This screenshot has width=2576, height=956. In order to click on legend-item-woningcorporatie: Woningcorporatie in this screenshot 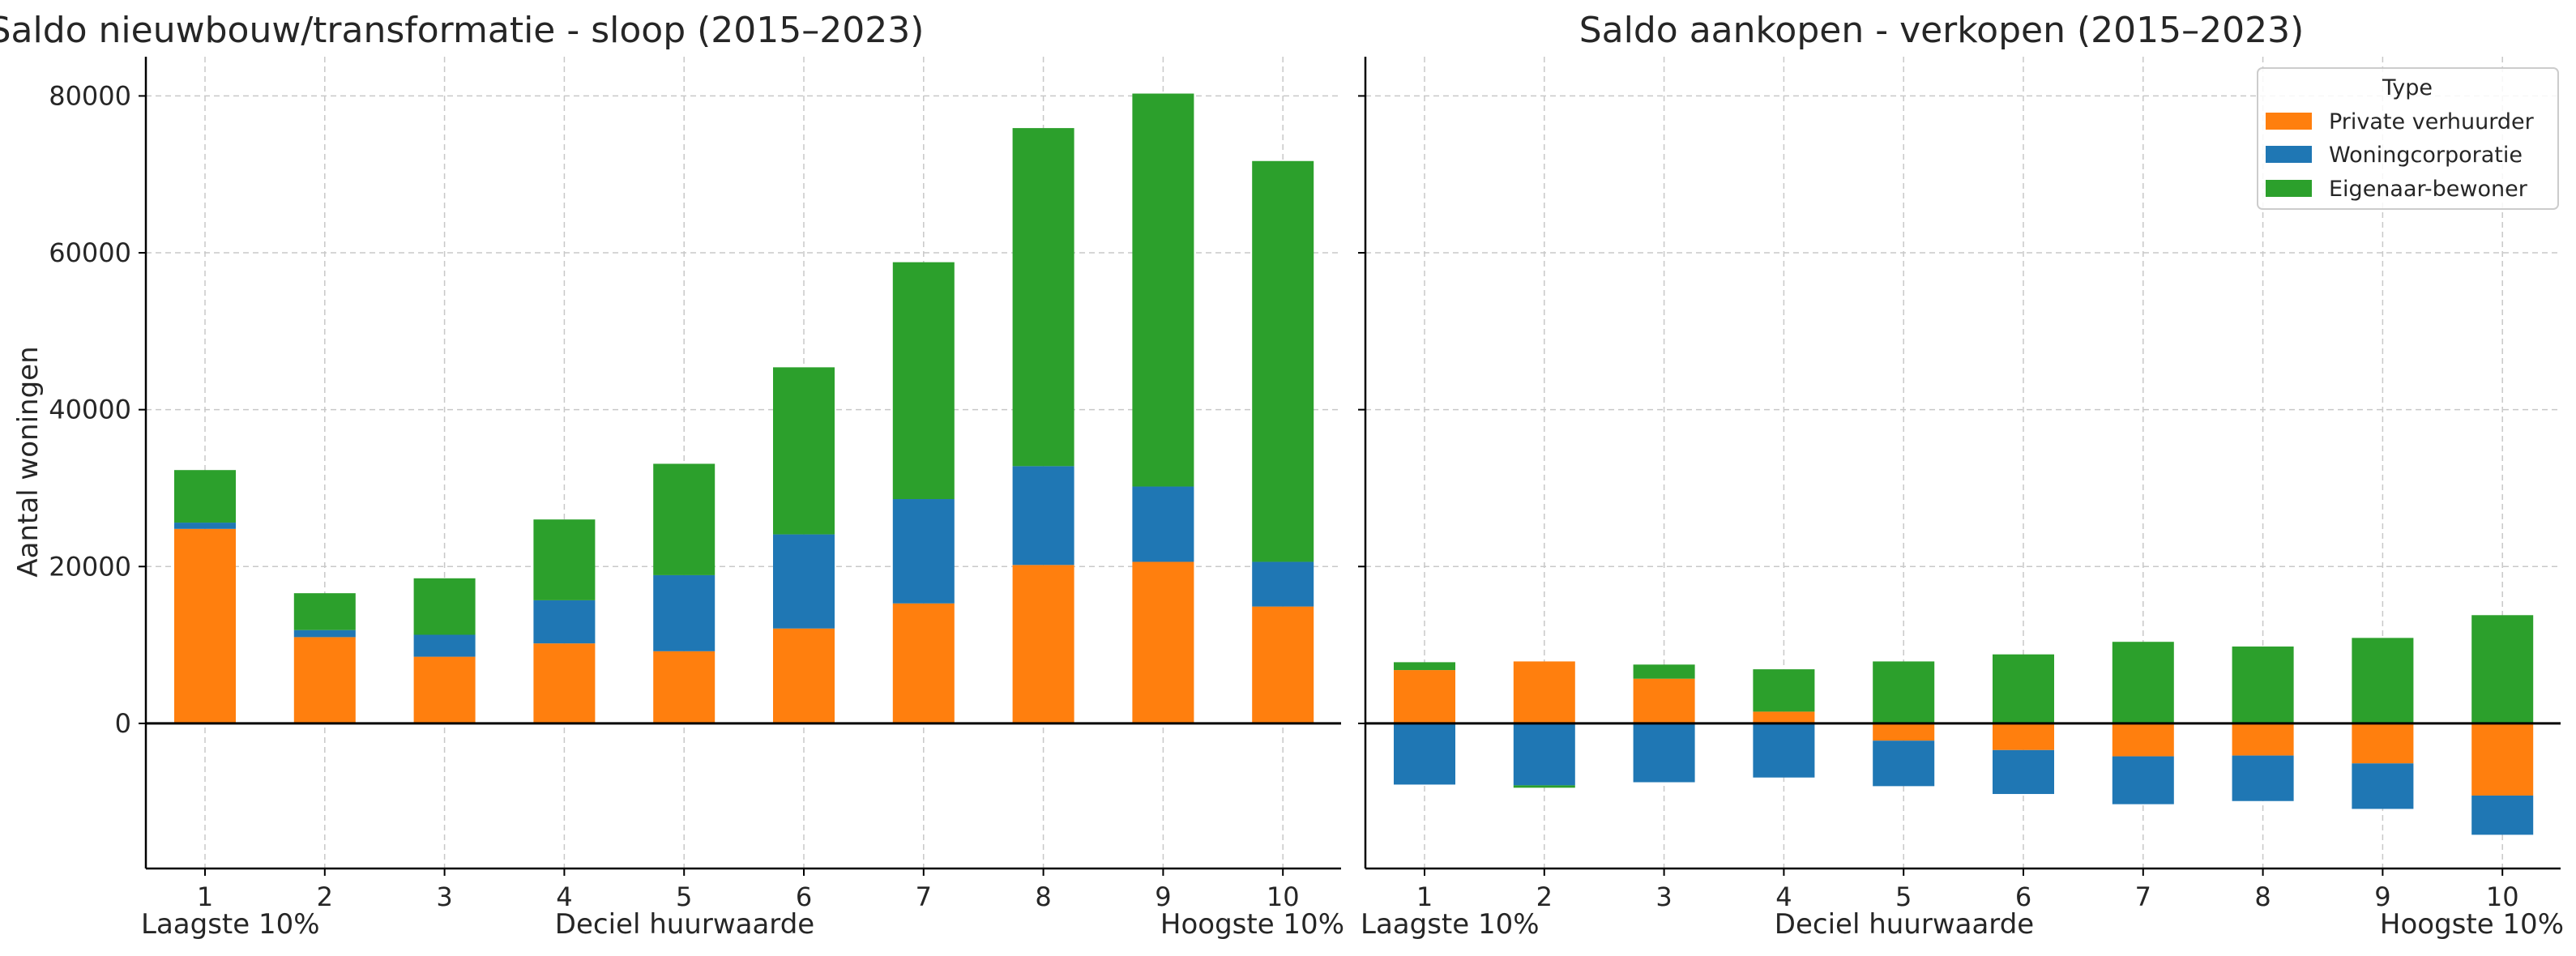, I will do `click(2394, 155)`.